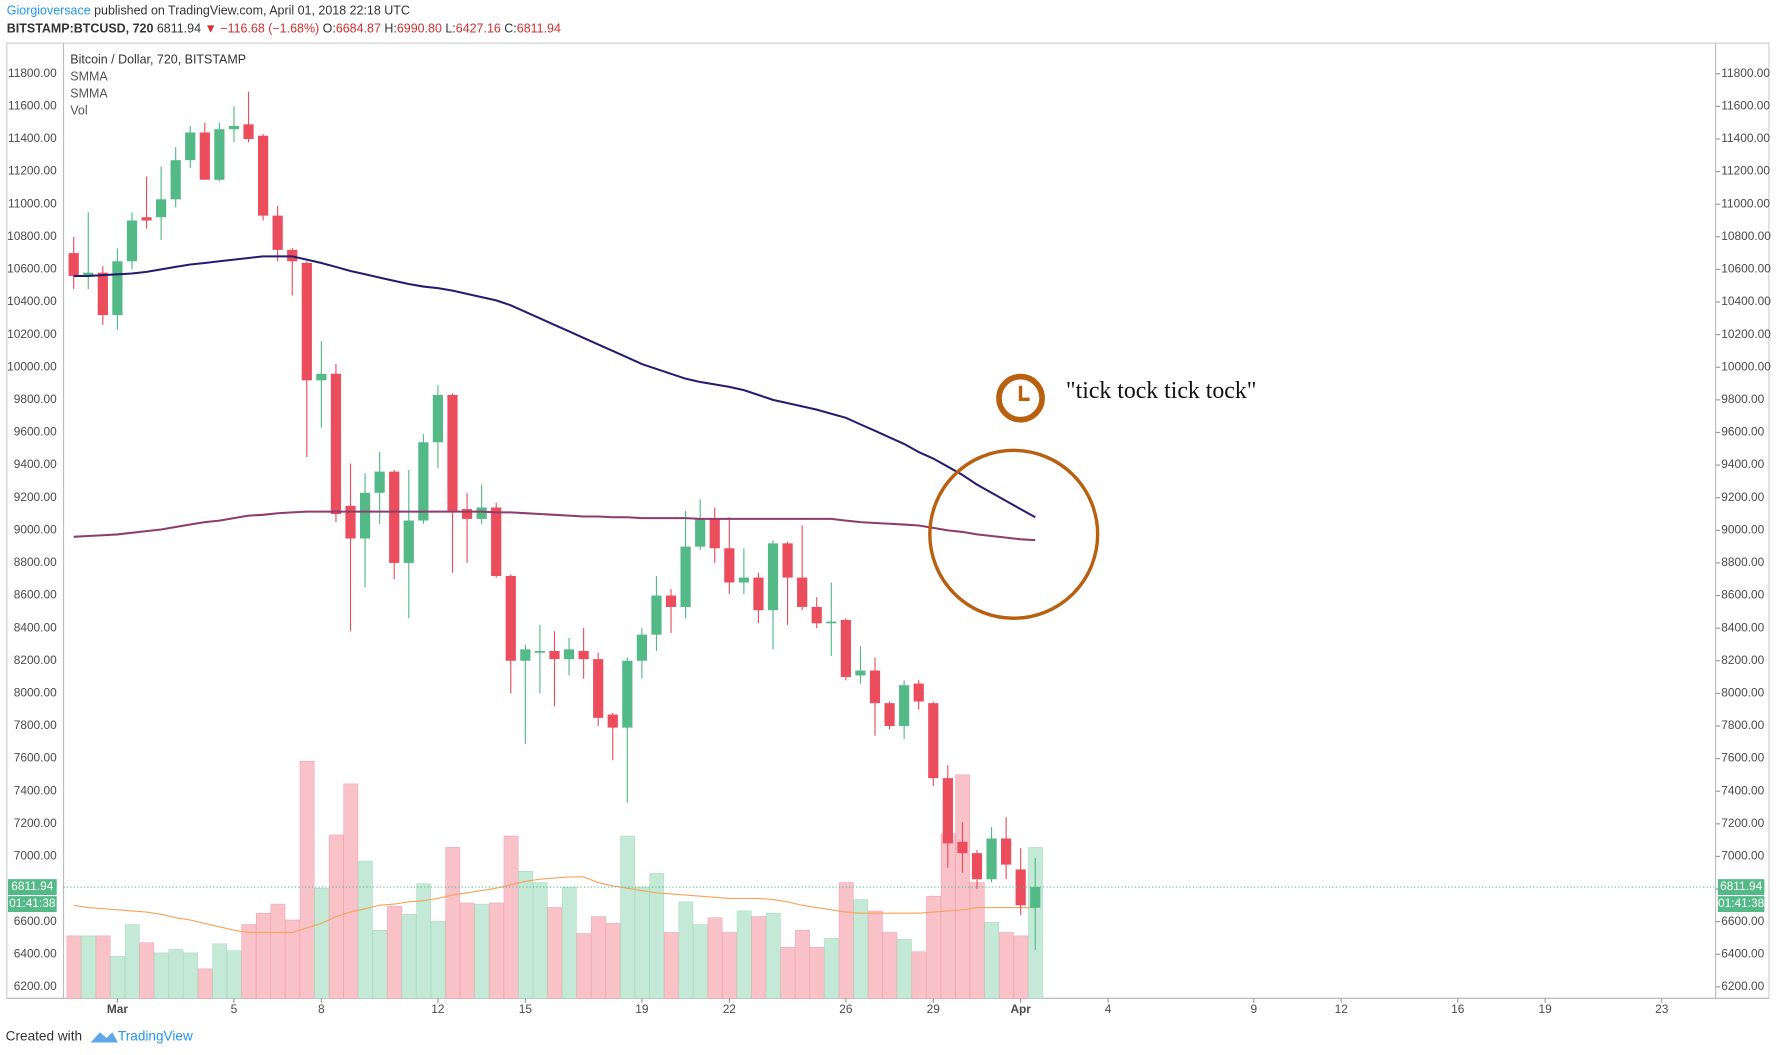  I want to click on y-tick-label: 11600.00, so click(32, 106).